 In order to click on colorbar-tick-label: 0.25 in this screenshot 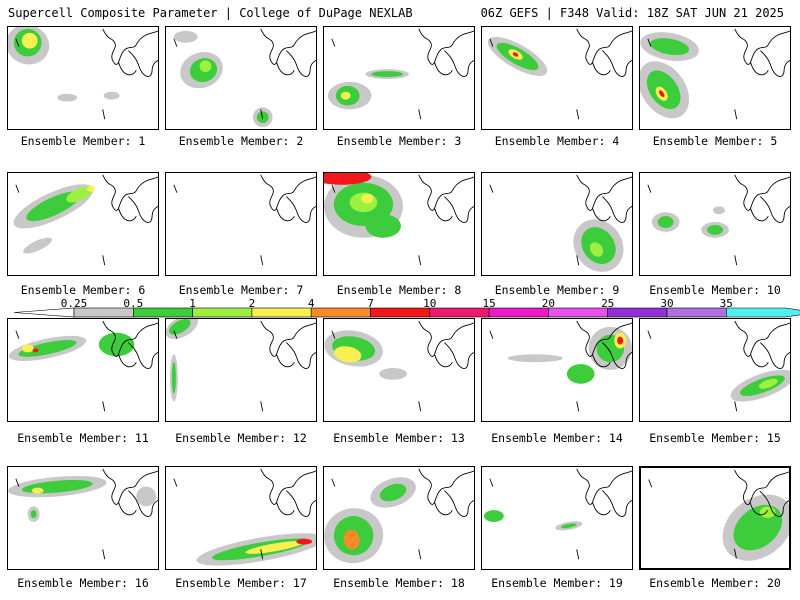, I will do `click(74, 303)`.